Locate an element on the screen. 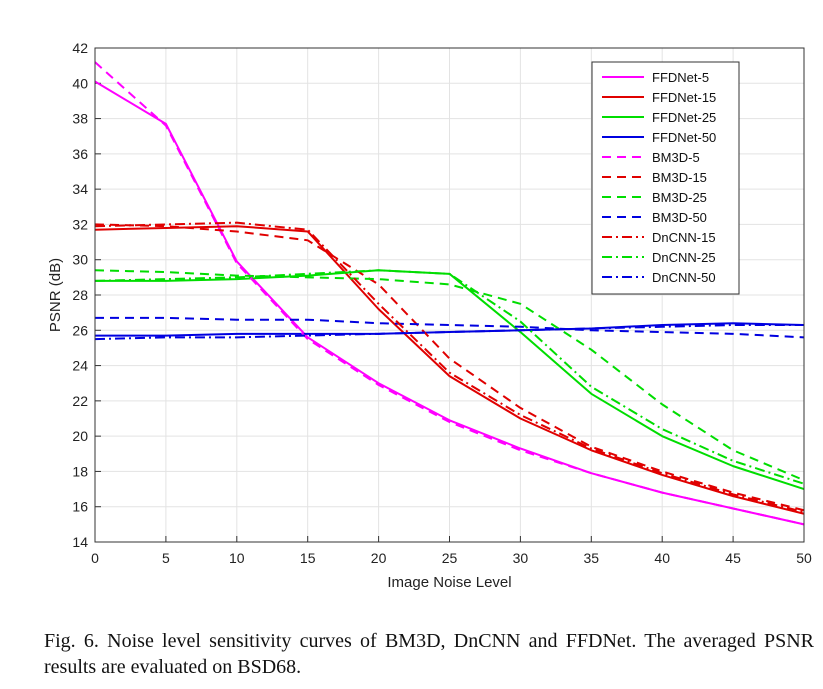  y-tick-label: 36 is located at coordinates (80, 154).